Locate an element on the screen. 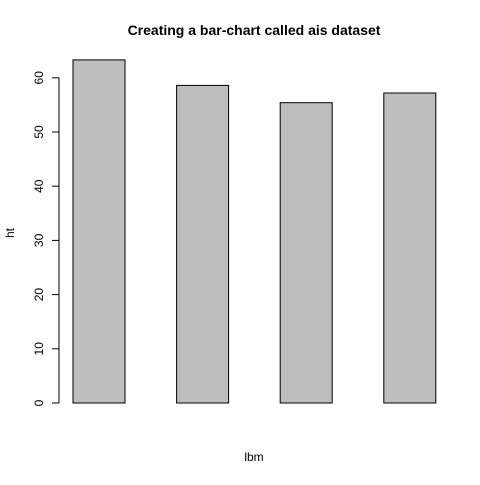  x-axis-label: lbm is located at coordinates (253, 457).